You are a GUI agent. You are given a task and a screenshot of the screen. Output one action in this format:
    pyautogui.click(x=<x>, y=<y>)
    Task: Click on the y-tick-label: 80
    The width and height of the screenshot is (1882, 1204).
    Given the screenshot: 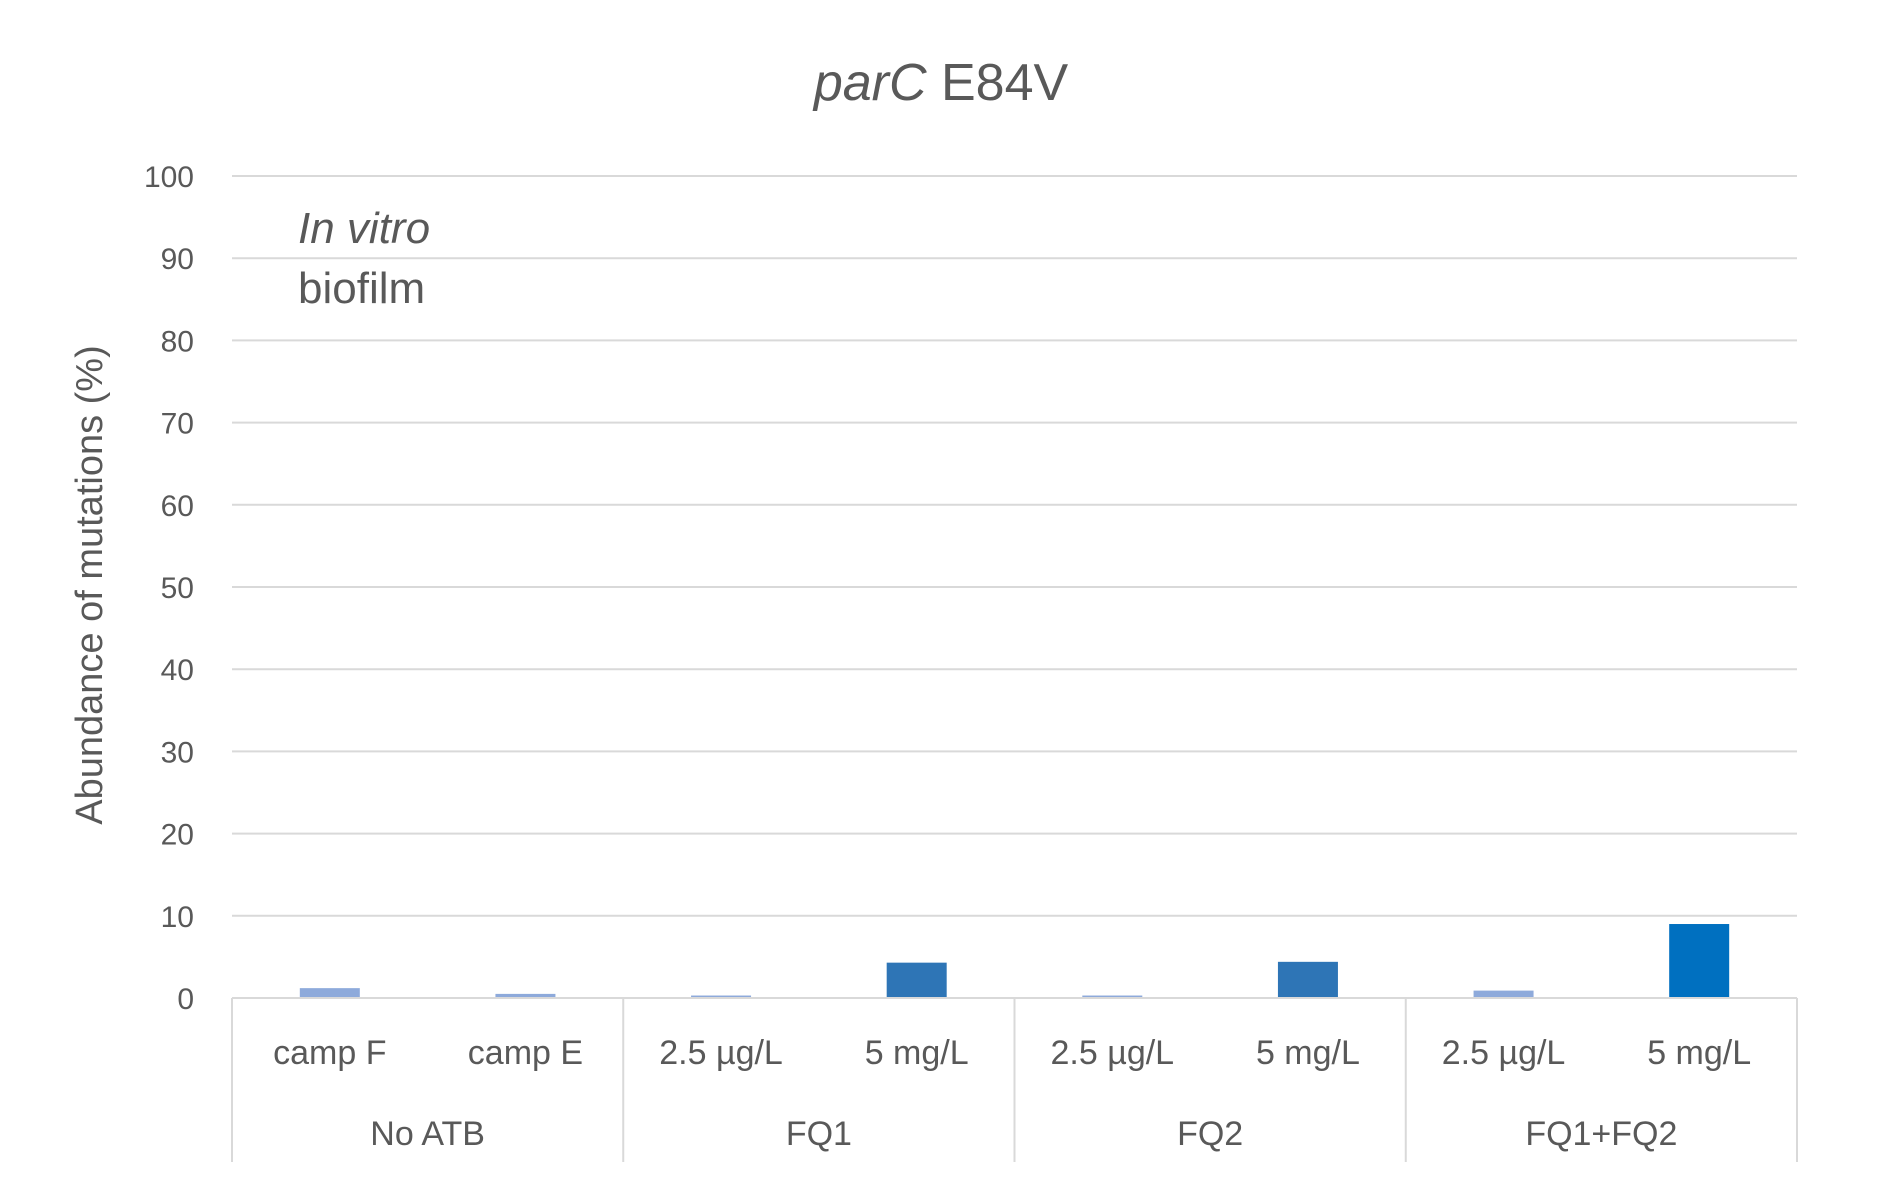 What is the action you would take?
    pyautogui.click(x=177, y=341)
    